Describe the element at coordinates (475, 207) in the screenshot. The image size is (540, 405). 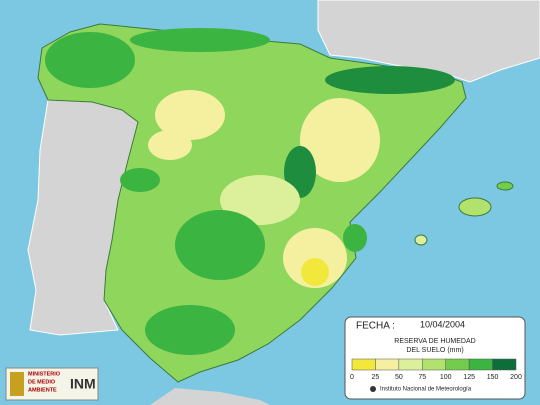
I see `mallorca` at that location.